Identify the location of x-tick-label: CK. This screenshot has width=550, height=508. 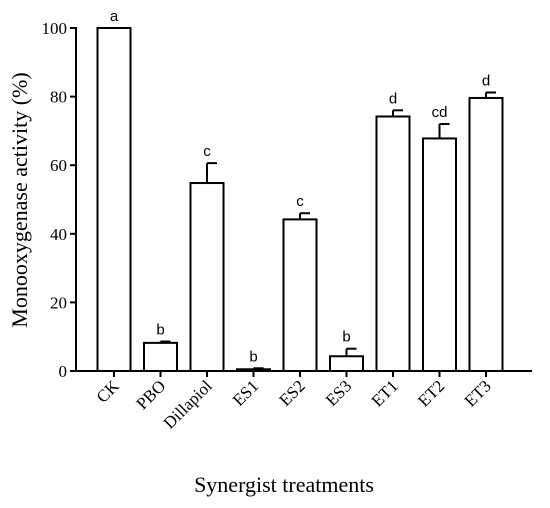
(108, 391).